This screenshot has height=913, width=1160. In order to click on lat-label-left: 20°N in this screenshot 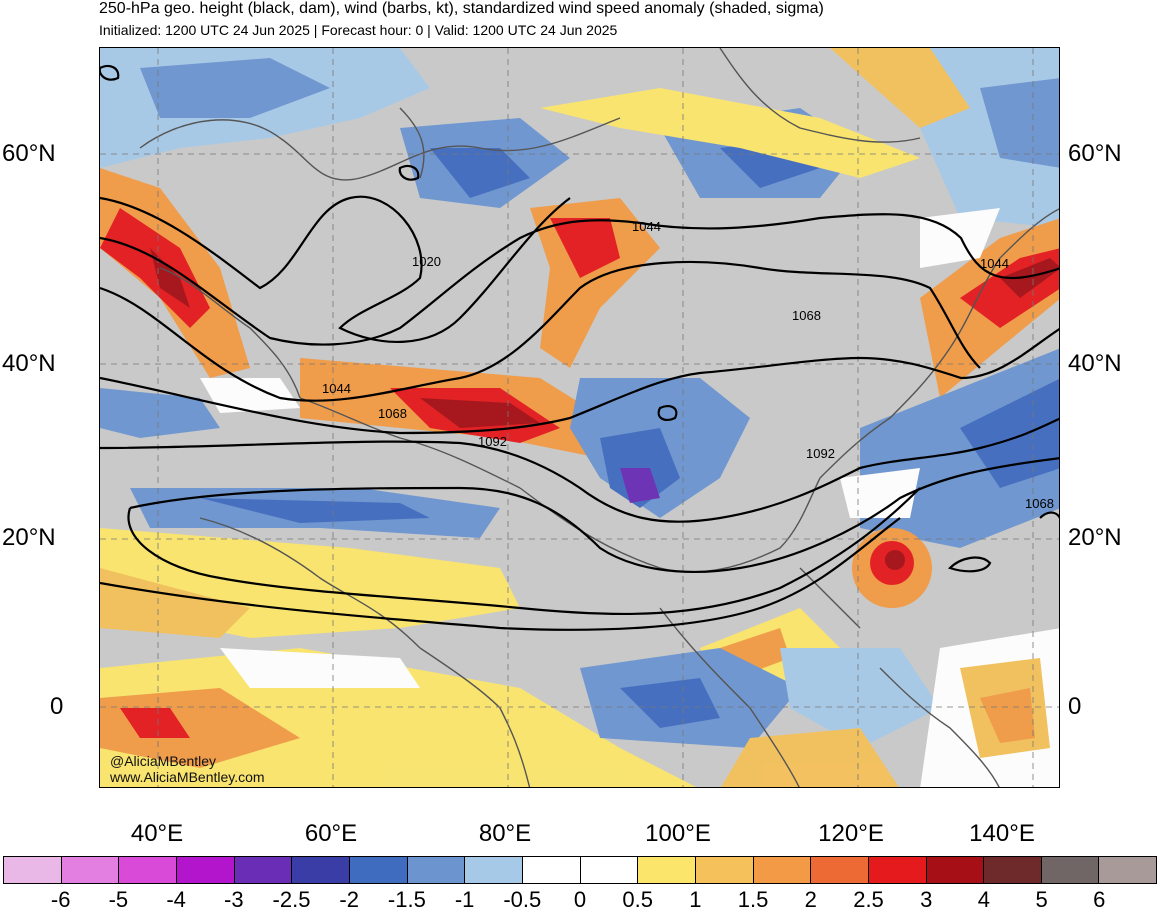, I will do `click(29, 537)`.